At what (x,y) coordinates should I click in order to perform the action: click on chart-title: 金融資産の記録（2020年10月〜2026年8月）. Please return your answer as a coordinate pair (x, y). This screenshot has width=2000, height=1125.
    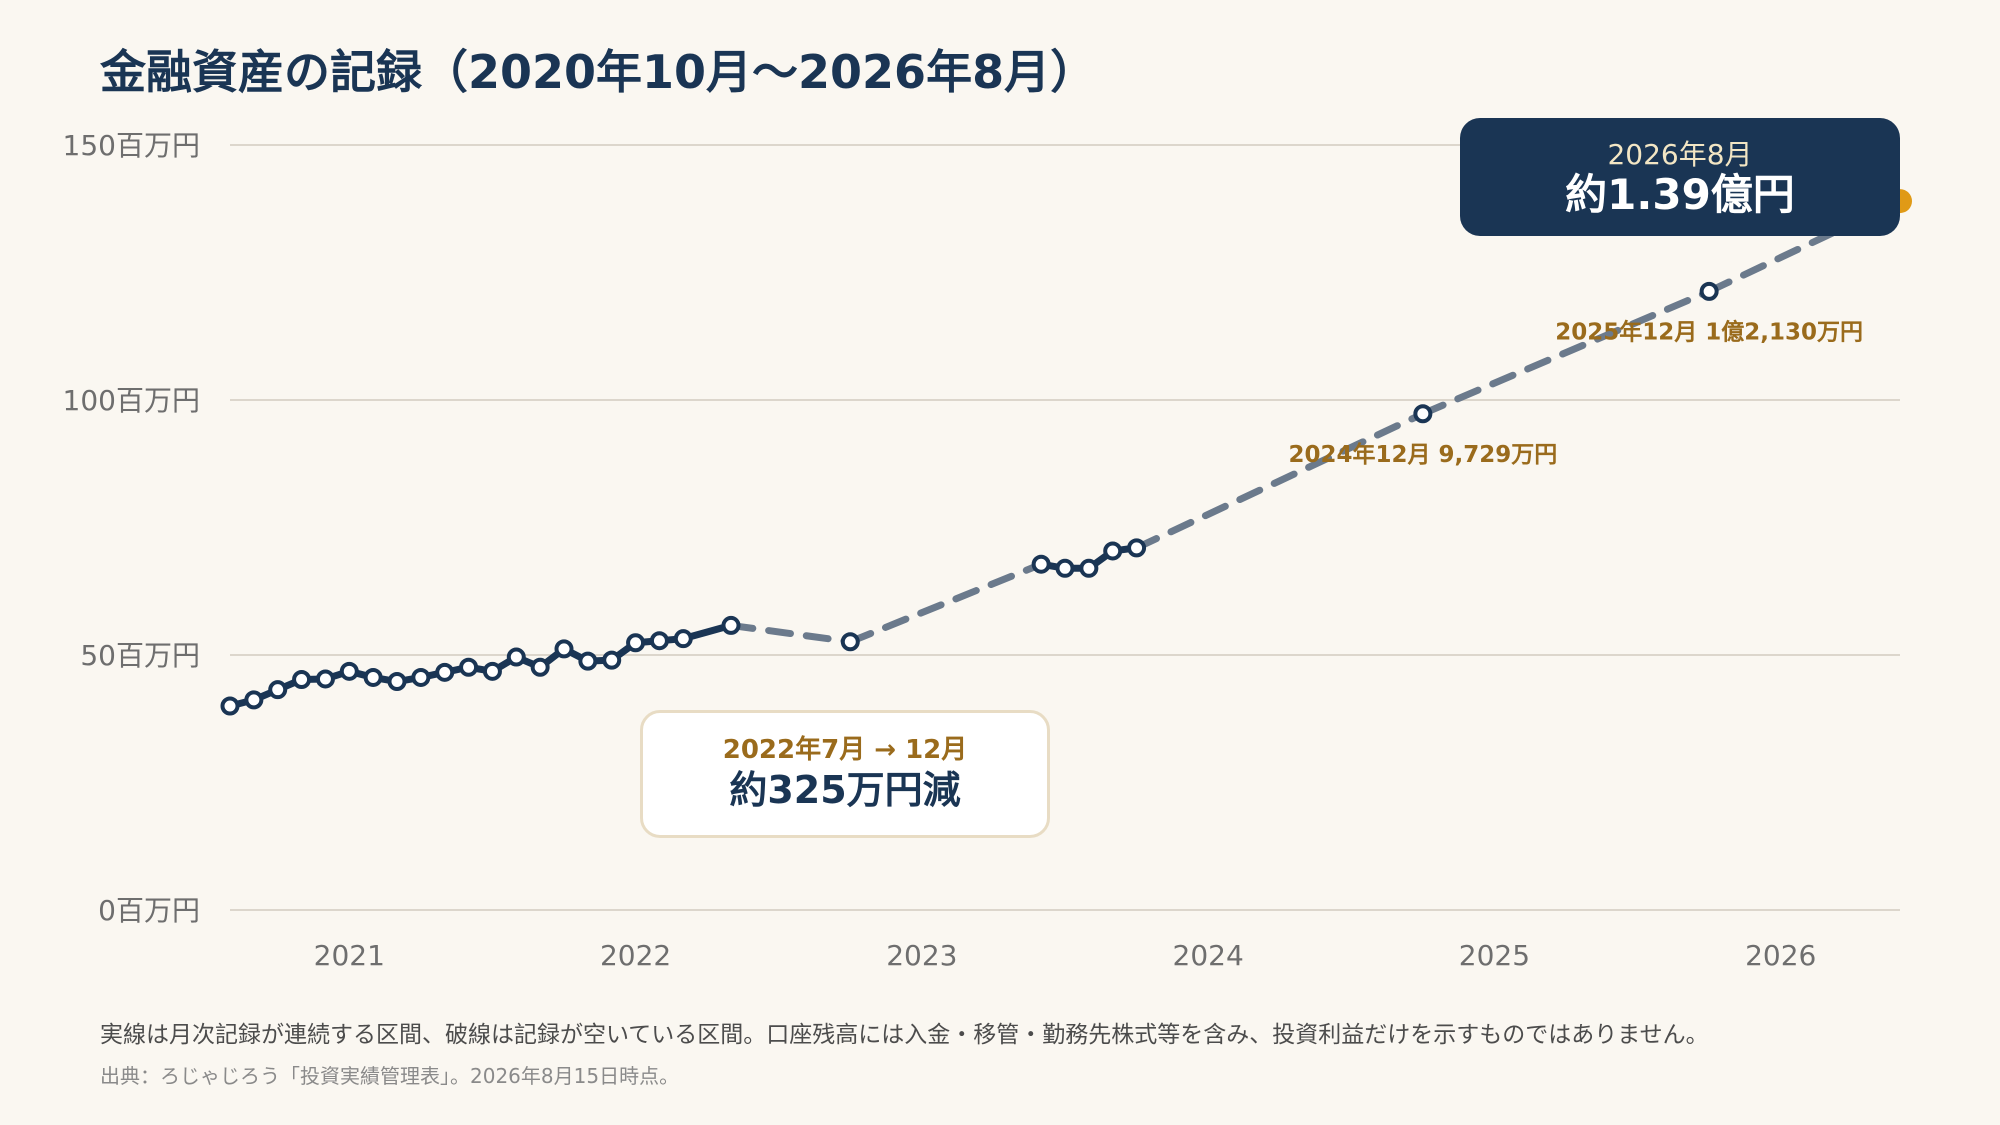
    Looking at the image, I should click on (598, 72).